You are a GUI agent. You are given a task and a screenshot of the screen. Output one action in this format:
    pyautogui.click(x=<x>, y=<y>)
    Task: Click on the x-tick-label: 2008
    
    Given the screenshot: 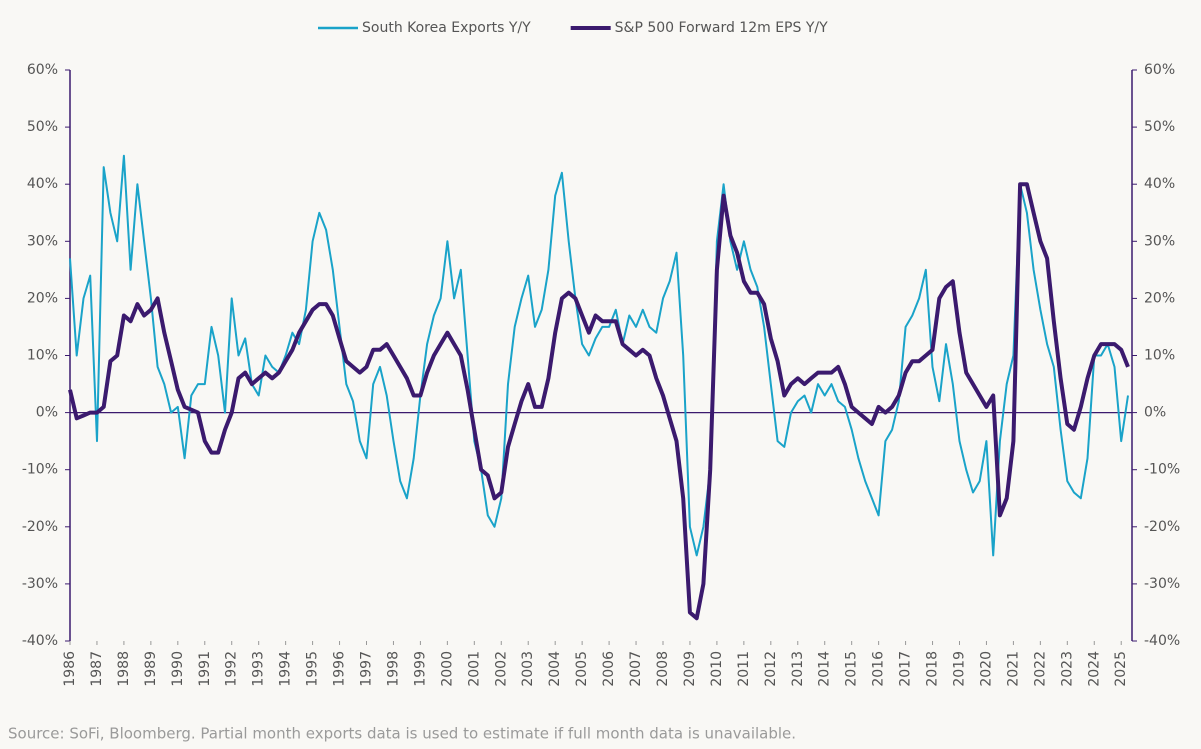 What is the action you would take?
    pyautogui.click(x=663, y=669)
    